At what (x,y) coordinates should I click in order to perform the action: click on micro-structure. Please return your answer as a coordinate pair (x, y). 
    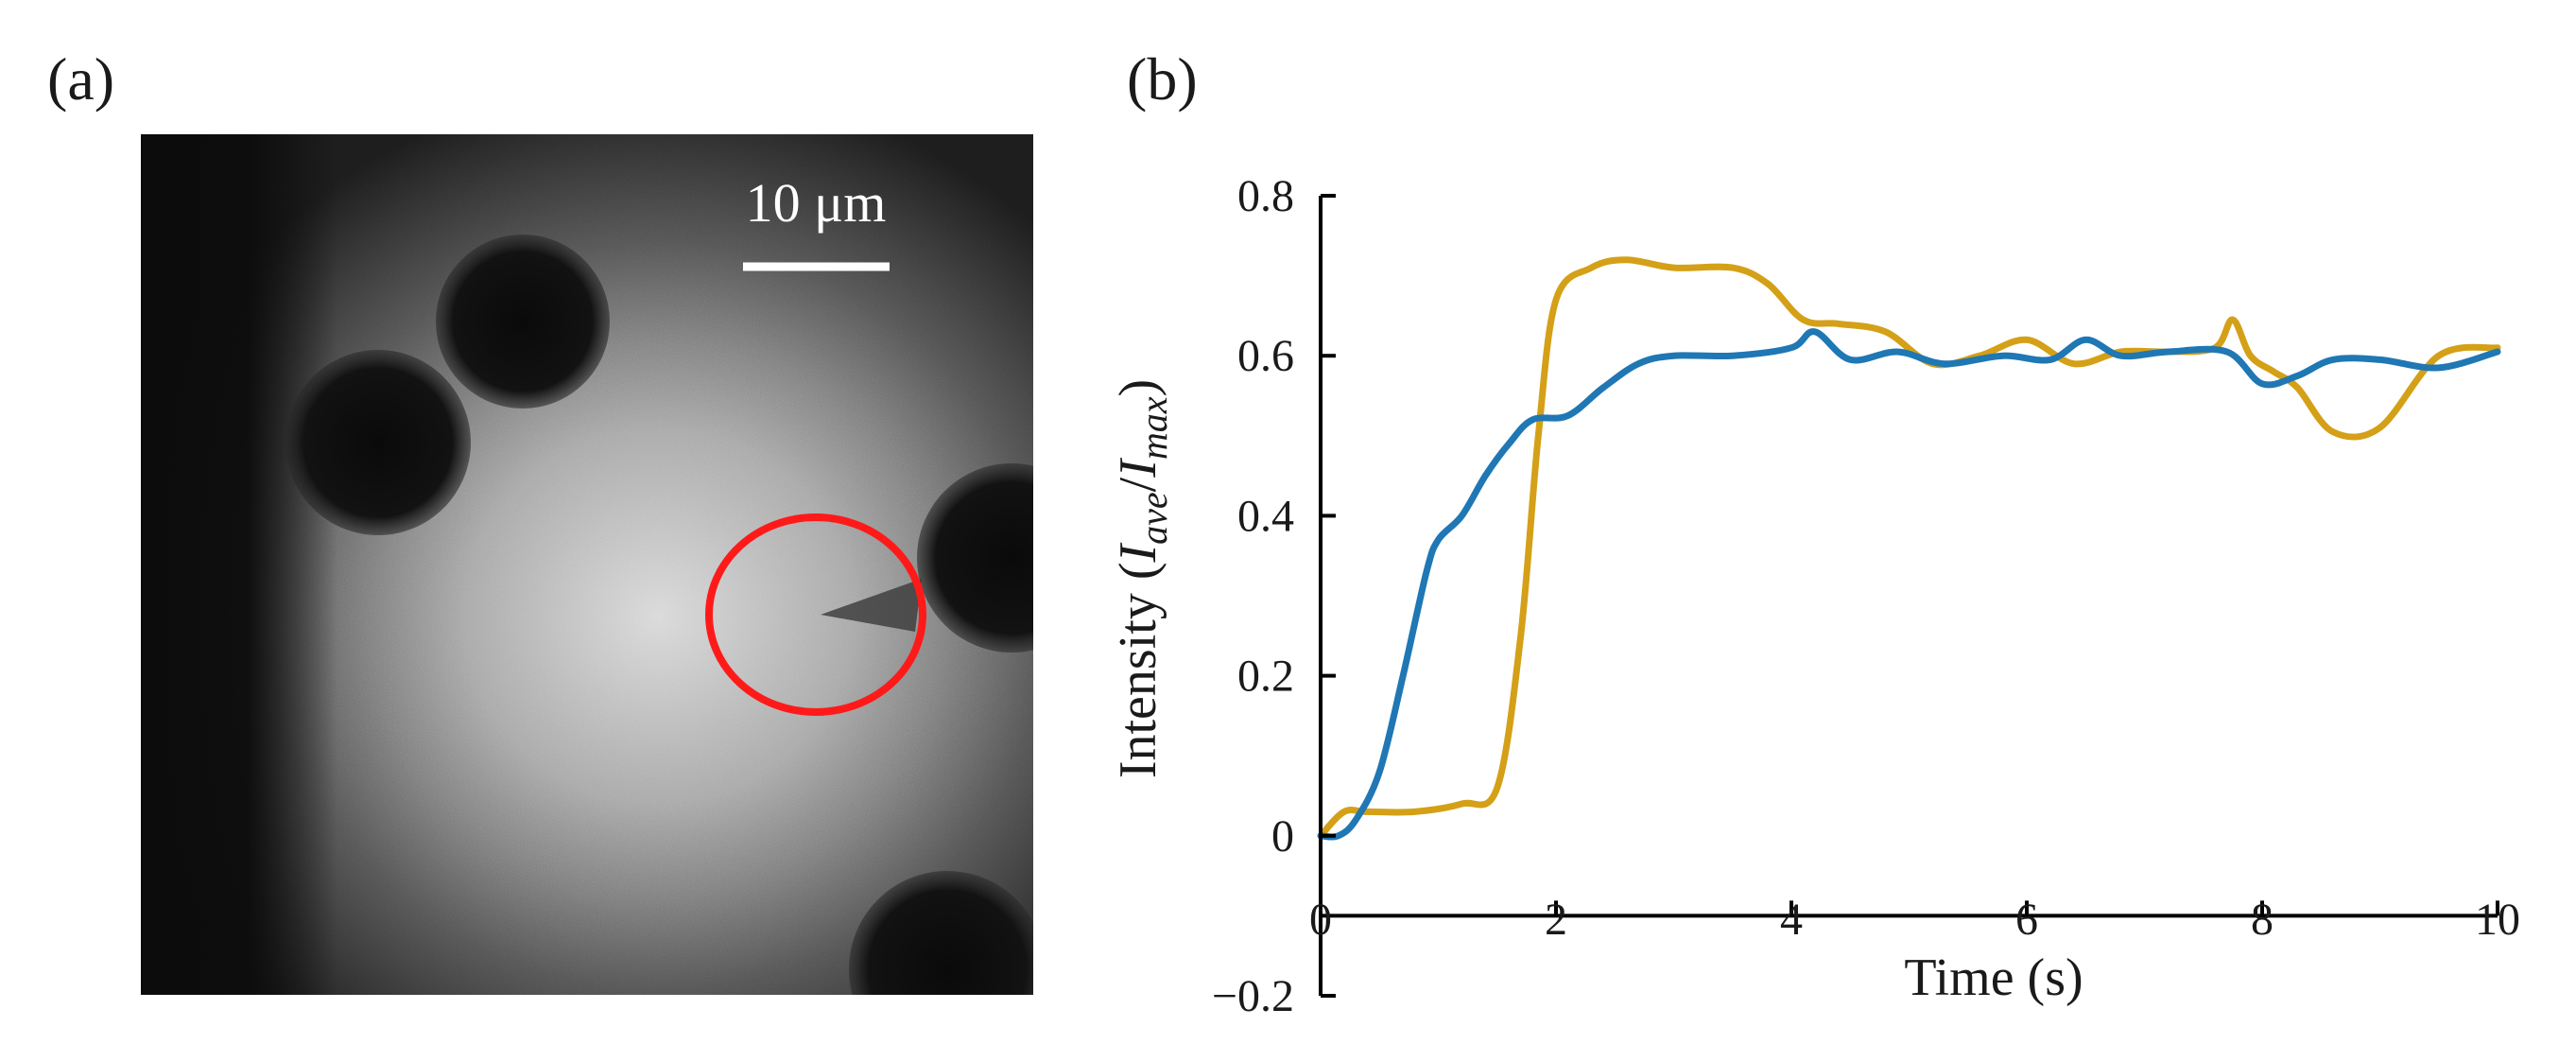
    Looking at the image, I should click on (871, 605).